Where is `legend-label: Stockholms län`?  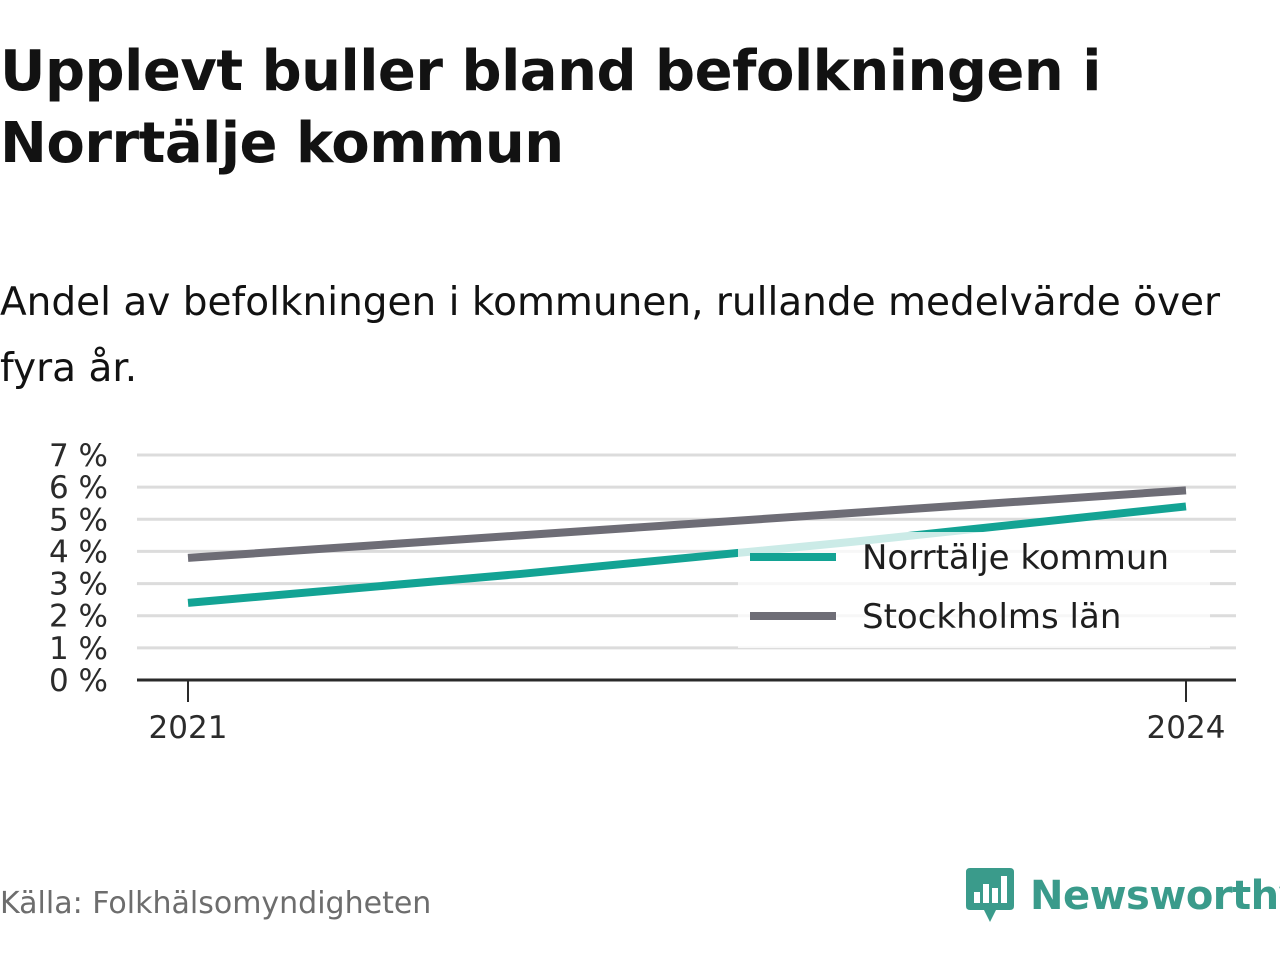
legend-label: Stockholms län is located at coordinates (991, 617).